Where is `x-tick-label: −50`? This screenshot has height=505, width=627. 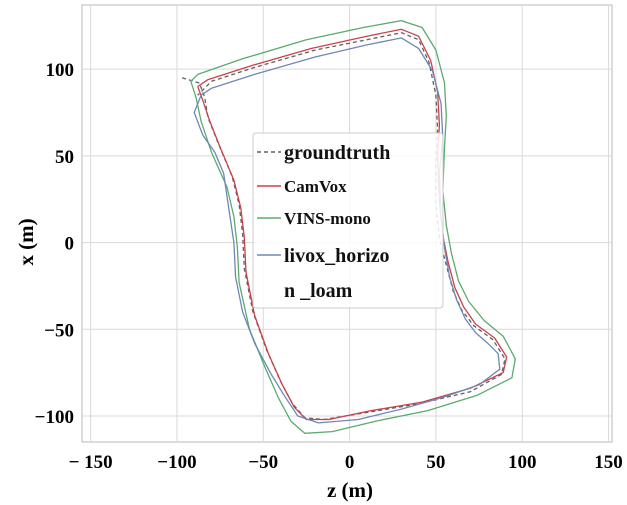 x-tick-label: −50 is located at coordinates (263, 462).